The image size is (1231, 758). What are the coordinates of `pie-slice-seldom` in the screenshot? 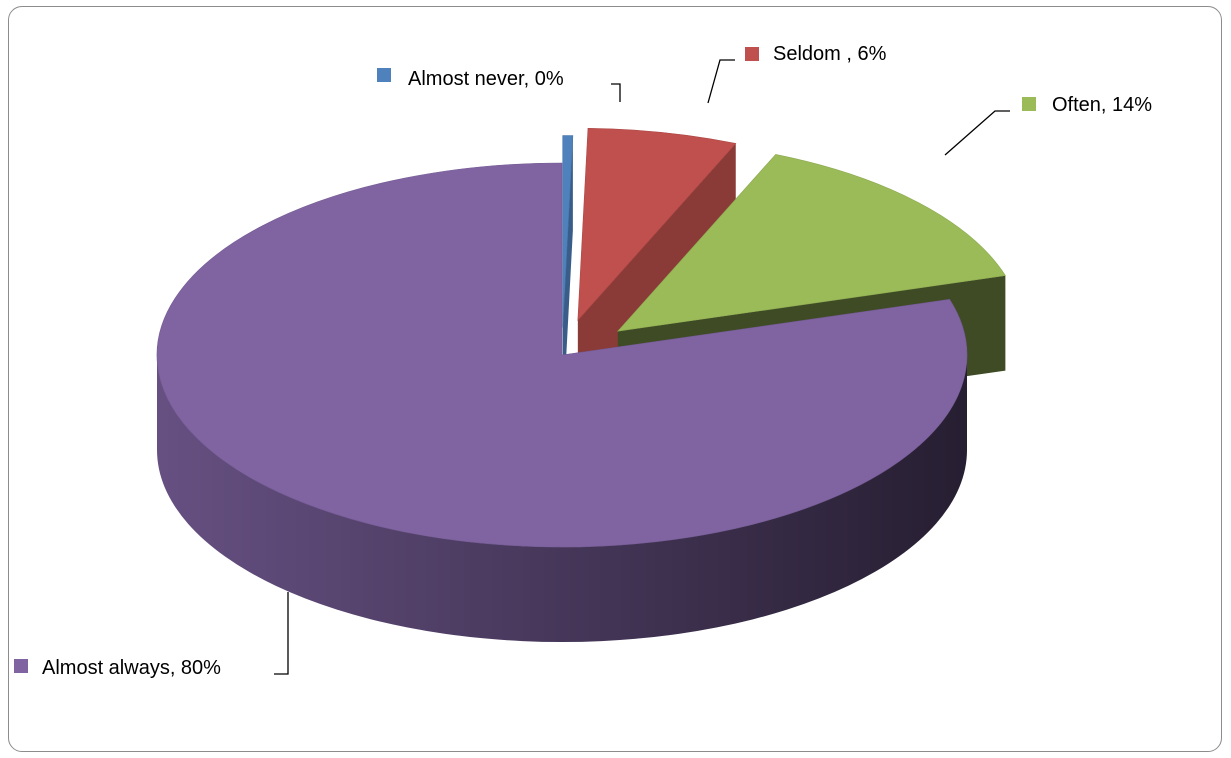 It's located at (657, 225).